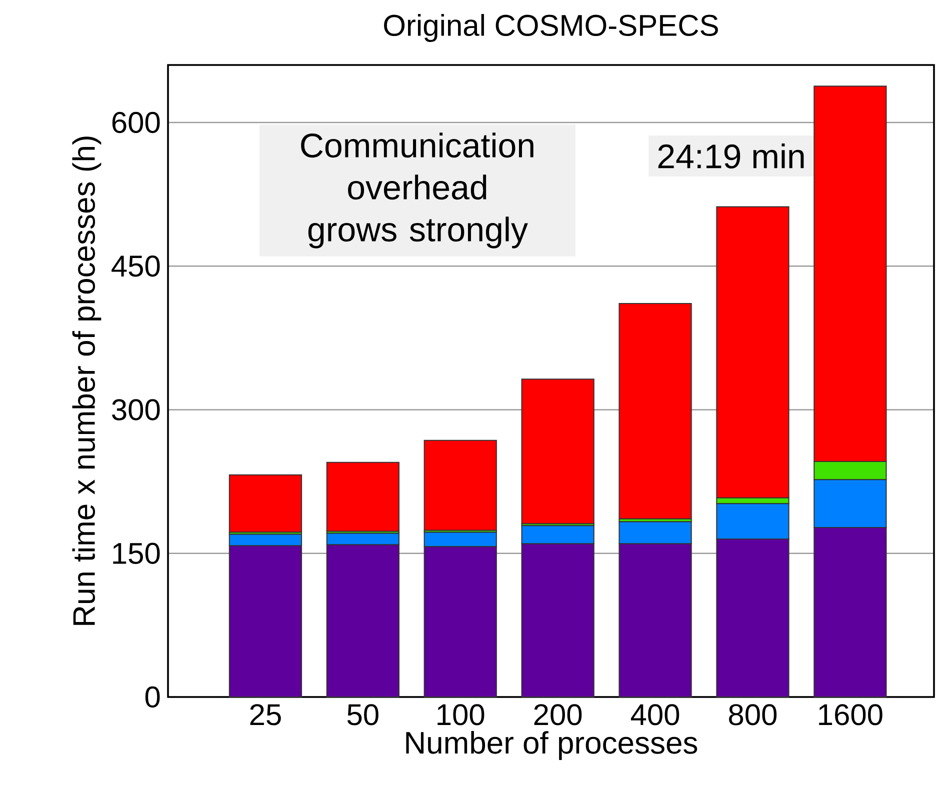 This screenshot has width=938, height=805. Describe the element at coordinates (362, 715) in the screenshot. I see `x-tick-label: 50` at that location.